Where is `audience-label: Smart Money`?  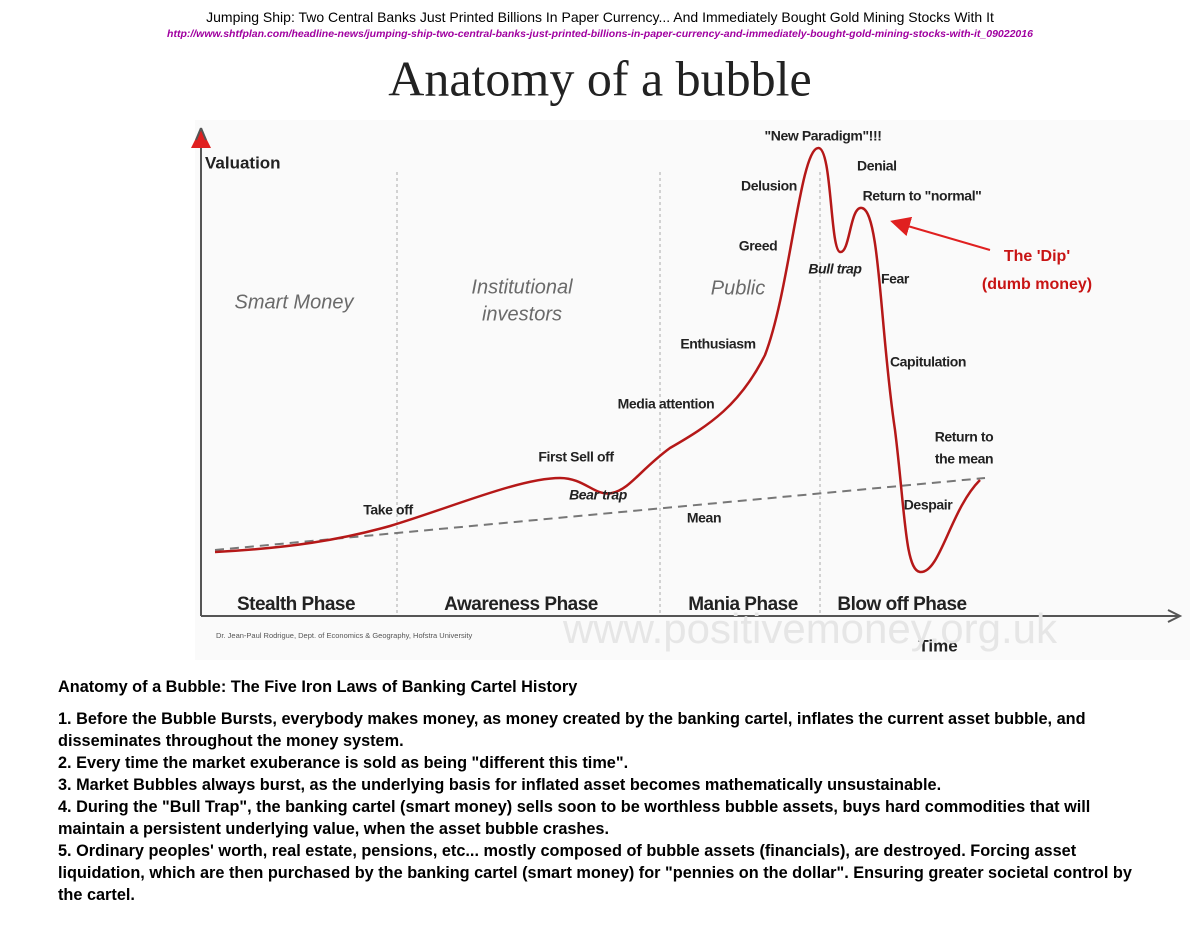
audience-label: Smart Money is located at coordinates (295, 302).